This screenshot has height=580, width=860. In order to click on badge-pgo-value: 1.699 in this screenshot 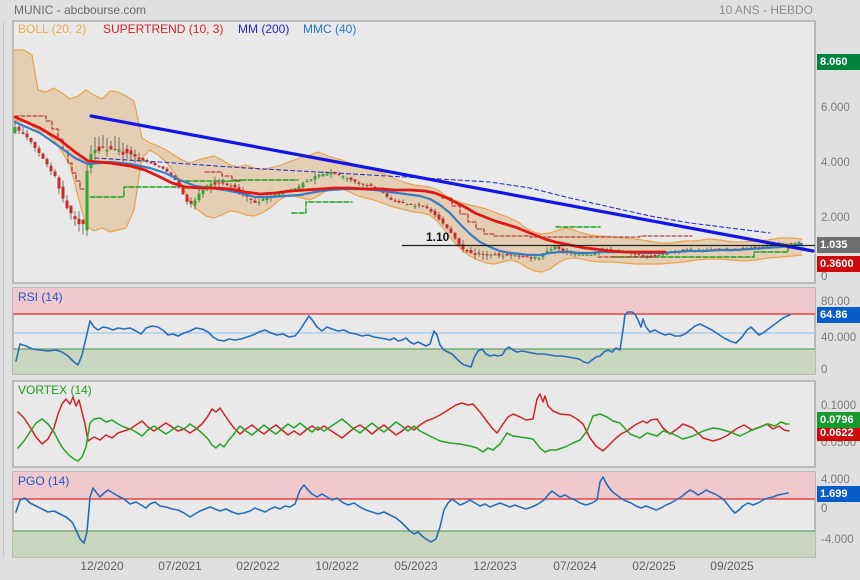, I will do `click(834, 494)`.